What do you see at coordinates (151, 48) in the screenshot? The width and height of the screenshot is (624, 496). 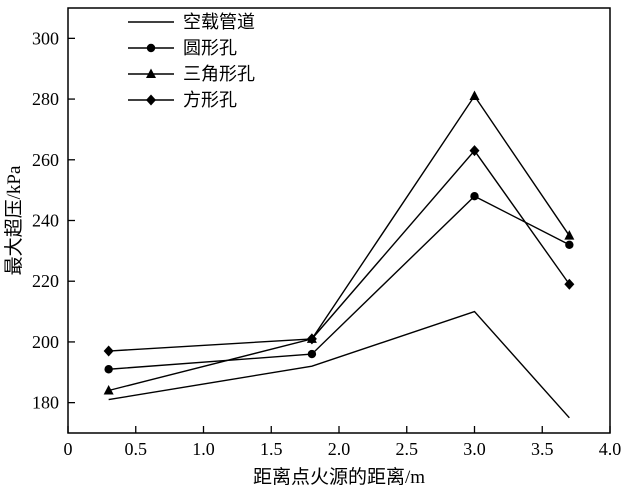 I see `legend-1-circle-marker` at bounding box center [151, 48].